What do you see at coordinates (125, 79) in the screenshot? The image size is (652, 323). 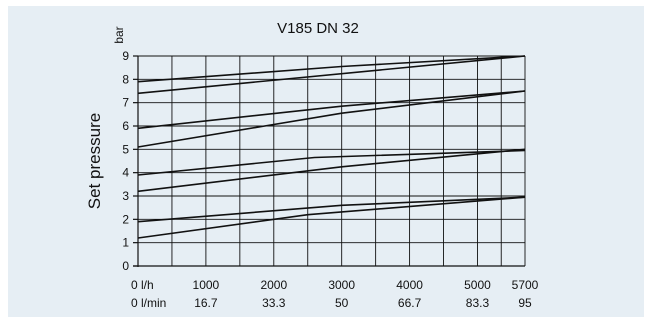 I see `y-tick-label: 8` at bounding box center [125, 79].